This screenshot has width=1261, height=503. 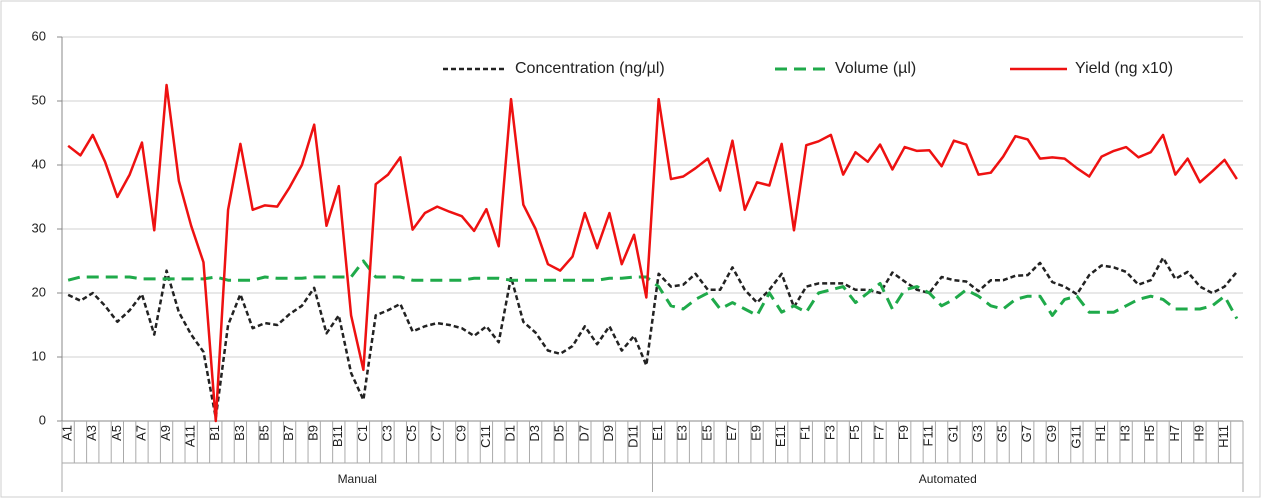 I want to click on x-tick-label: E5, so click(x=706, y=433).